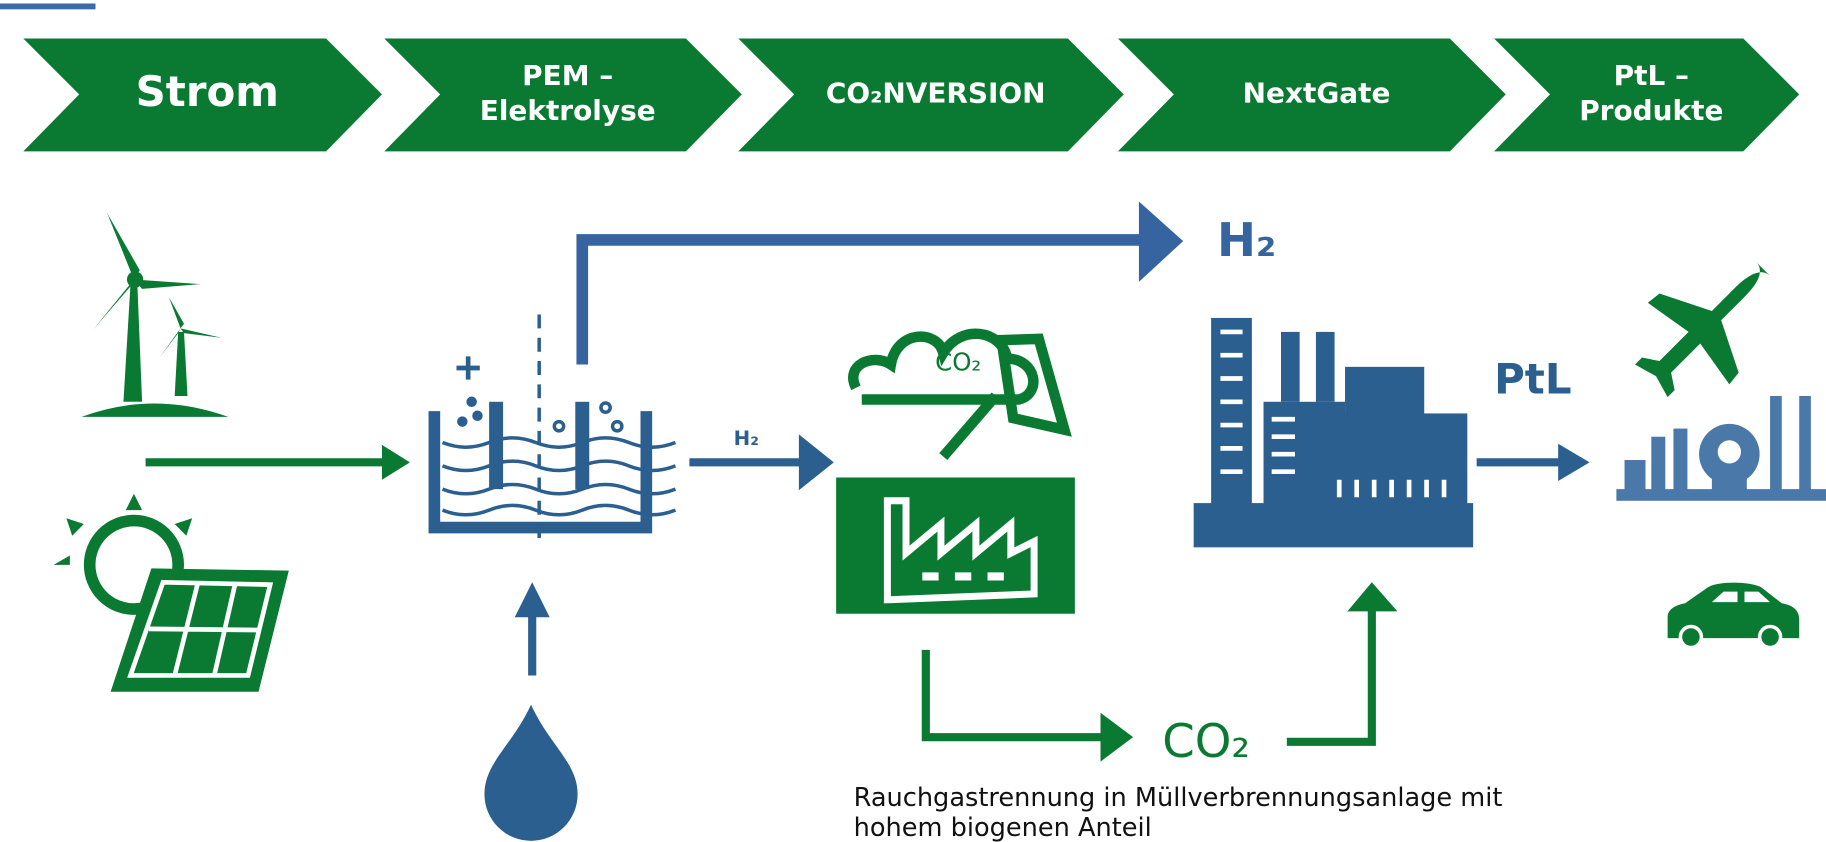  What do you see at coordinates (1317, 92) in the screenshot?
I see `step-label: NextGate` at bounding box center [1317, 92].